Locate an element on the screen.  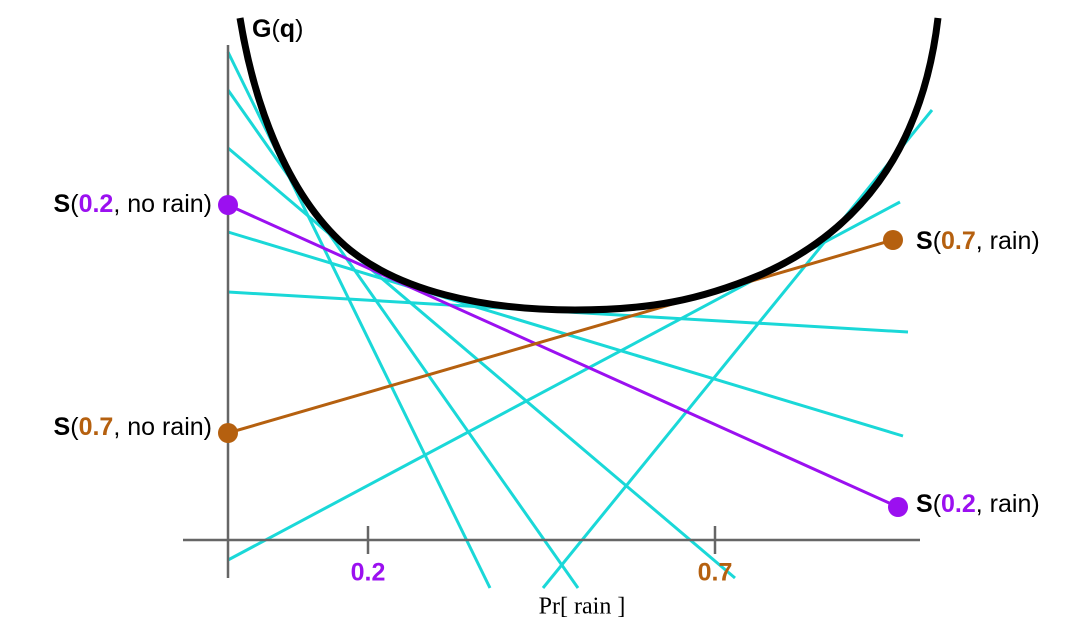
point-label: S(0.7, no rain) is located at coordinates (133, 427).